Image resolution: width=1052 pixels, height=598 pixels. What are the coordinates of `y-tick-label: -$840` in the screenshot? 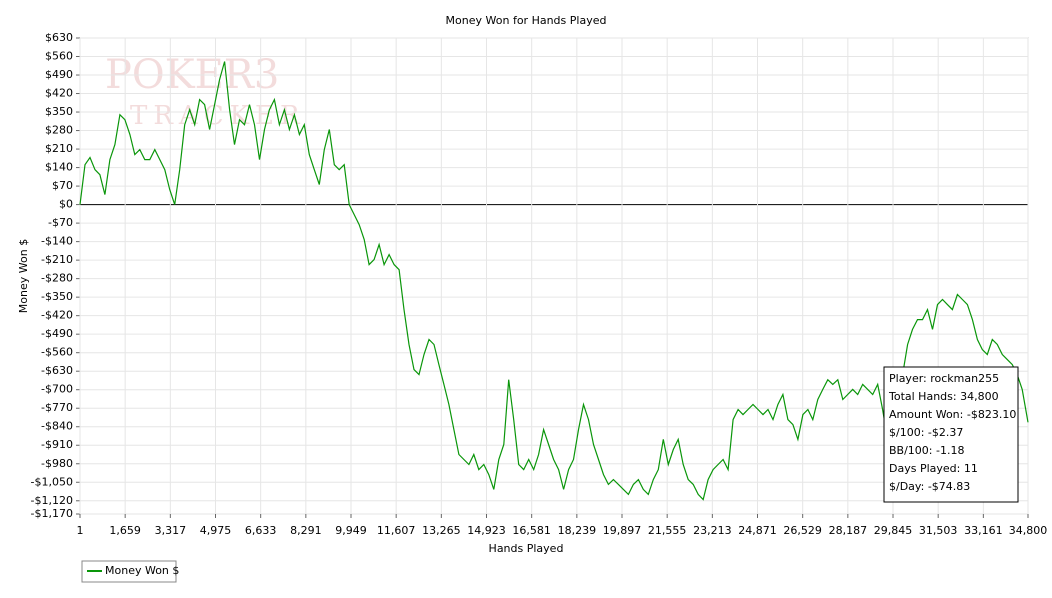 It's located at (57, 426).